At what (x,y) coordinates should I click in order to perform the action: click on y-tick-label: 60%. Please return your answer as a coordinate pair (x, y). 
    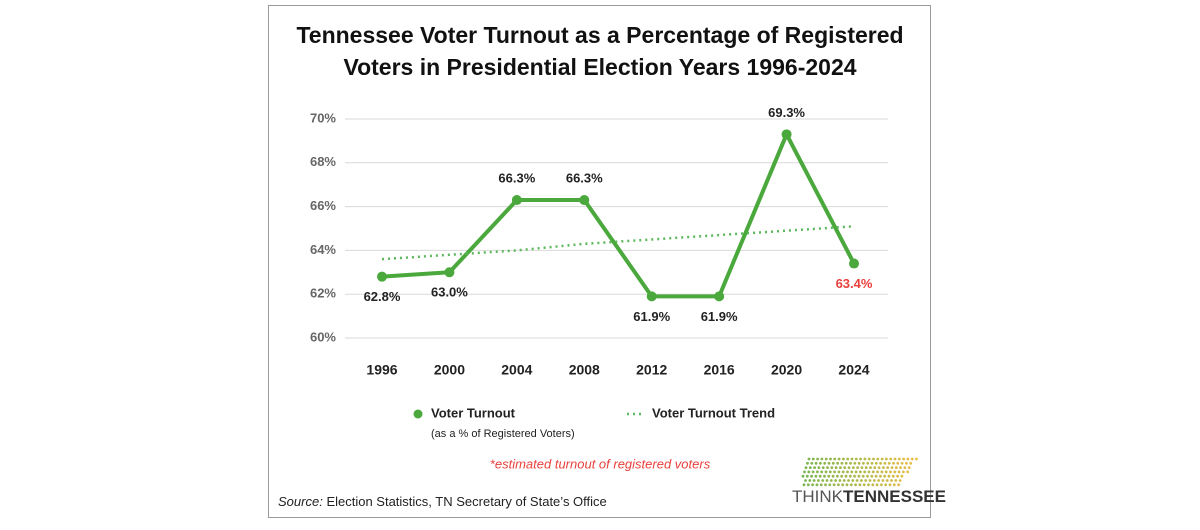
    Looking at the image, I should click on (323, 336).